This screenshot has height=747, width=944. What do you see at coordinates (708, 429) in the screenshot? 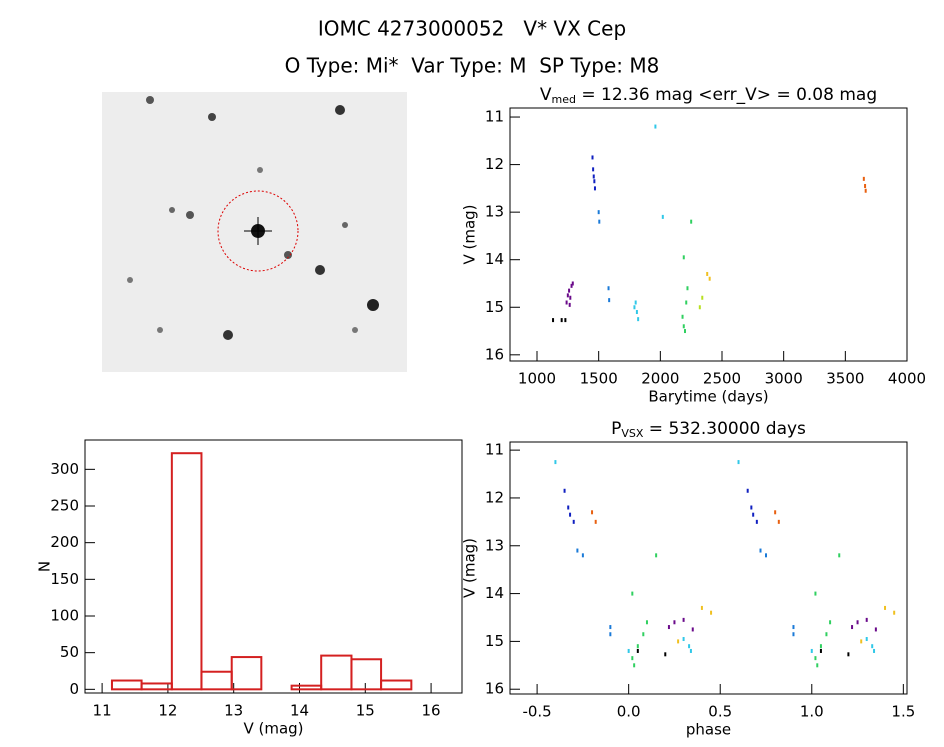
I see `chart-title: PVSX = 532.30000 days` at bounding box center [708, 429].